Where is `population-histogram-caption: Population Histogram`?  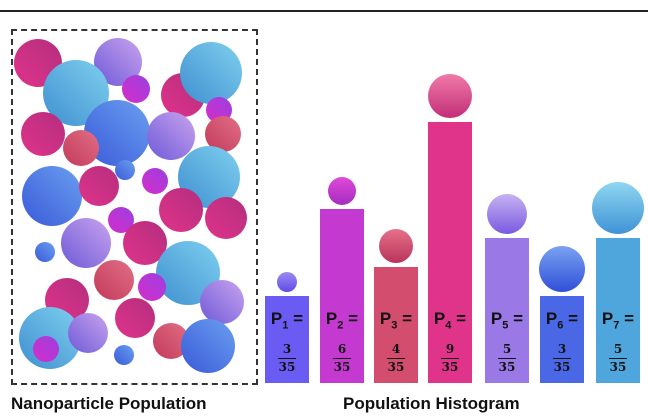
population-histogram-caption: Population Histogram is located at coordinates (431, 403).